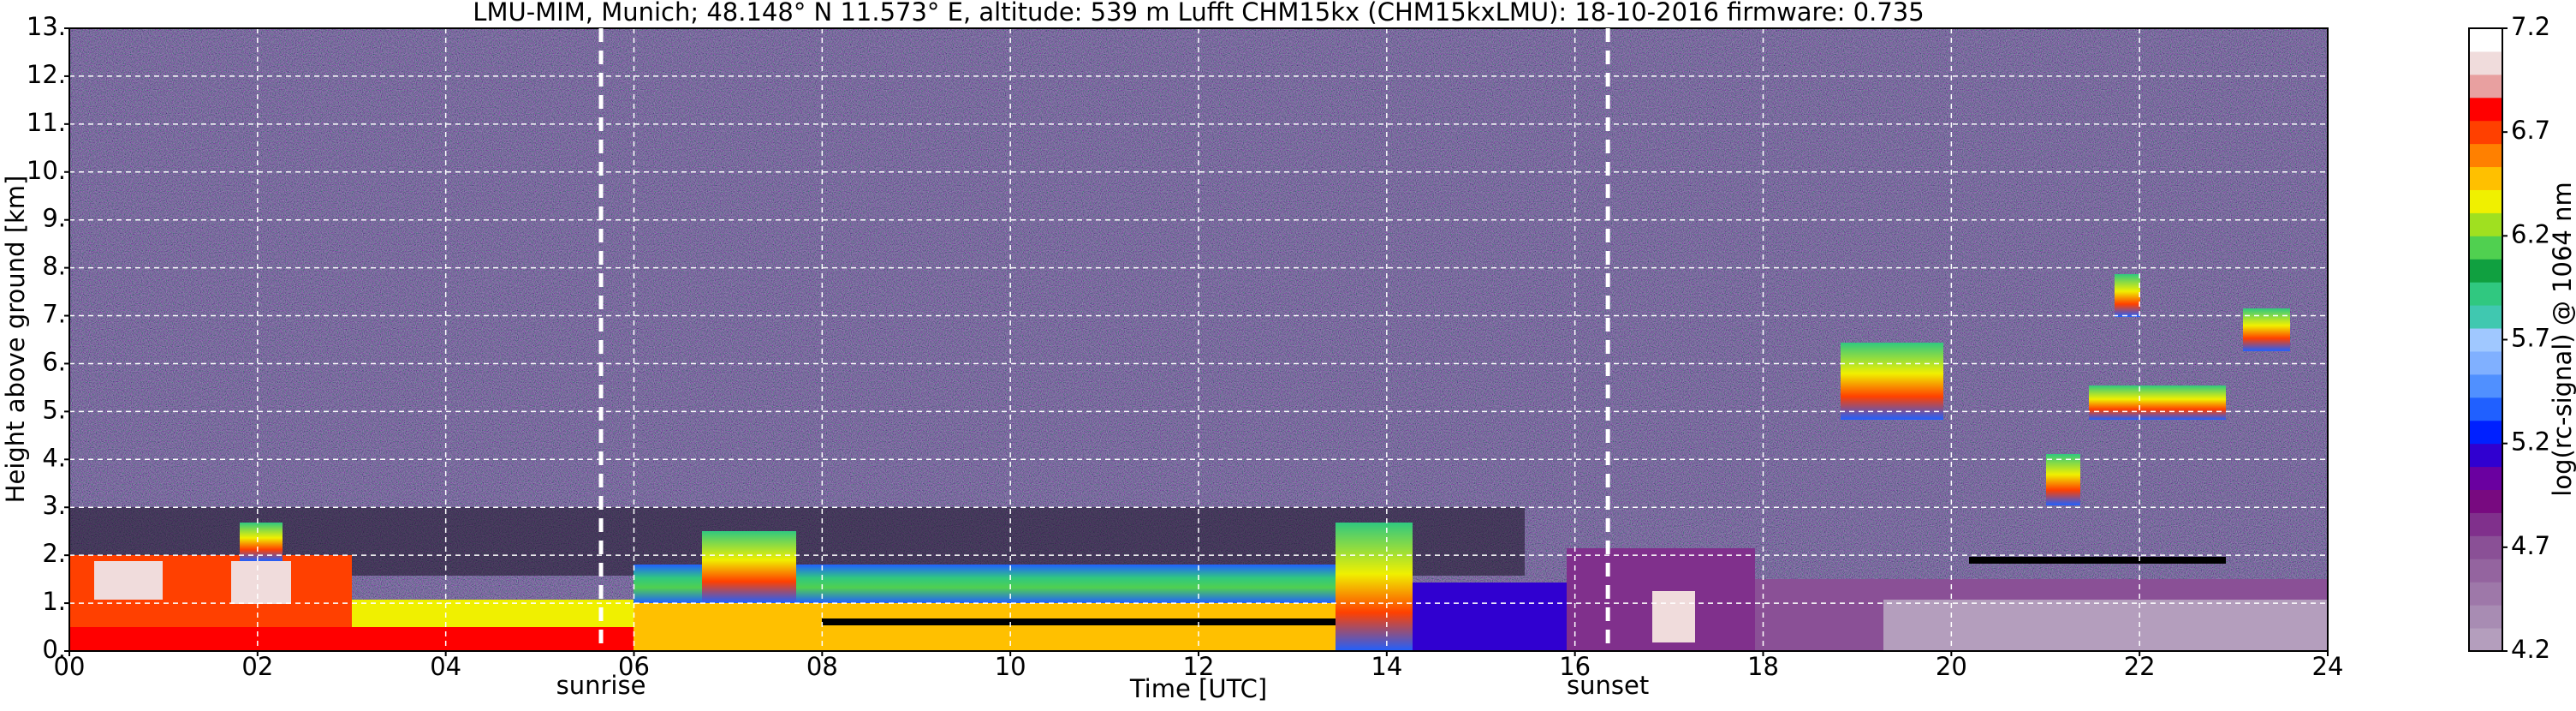 Image resolution: width=2576 pixels, height=711 pixels. What do you see at coordinates (1010, 666) in the screenshot?
I see `x-tick-label: 10` at bounding box center [1010, 666].